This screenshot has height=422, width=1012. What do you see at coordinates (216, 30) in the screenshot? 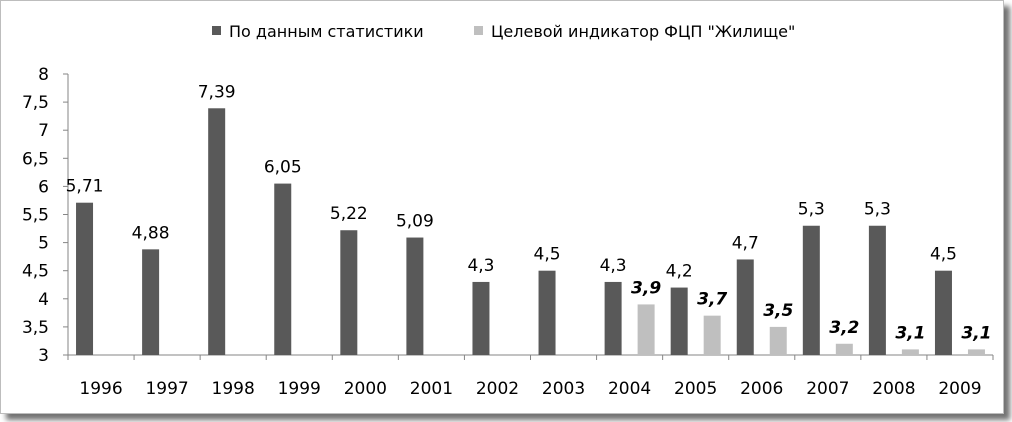
I see `legend-swatch-statistics` at bounding box center [216, 30].